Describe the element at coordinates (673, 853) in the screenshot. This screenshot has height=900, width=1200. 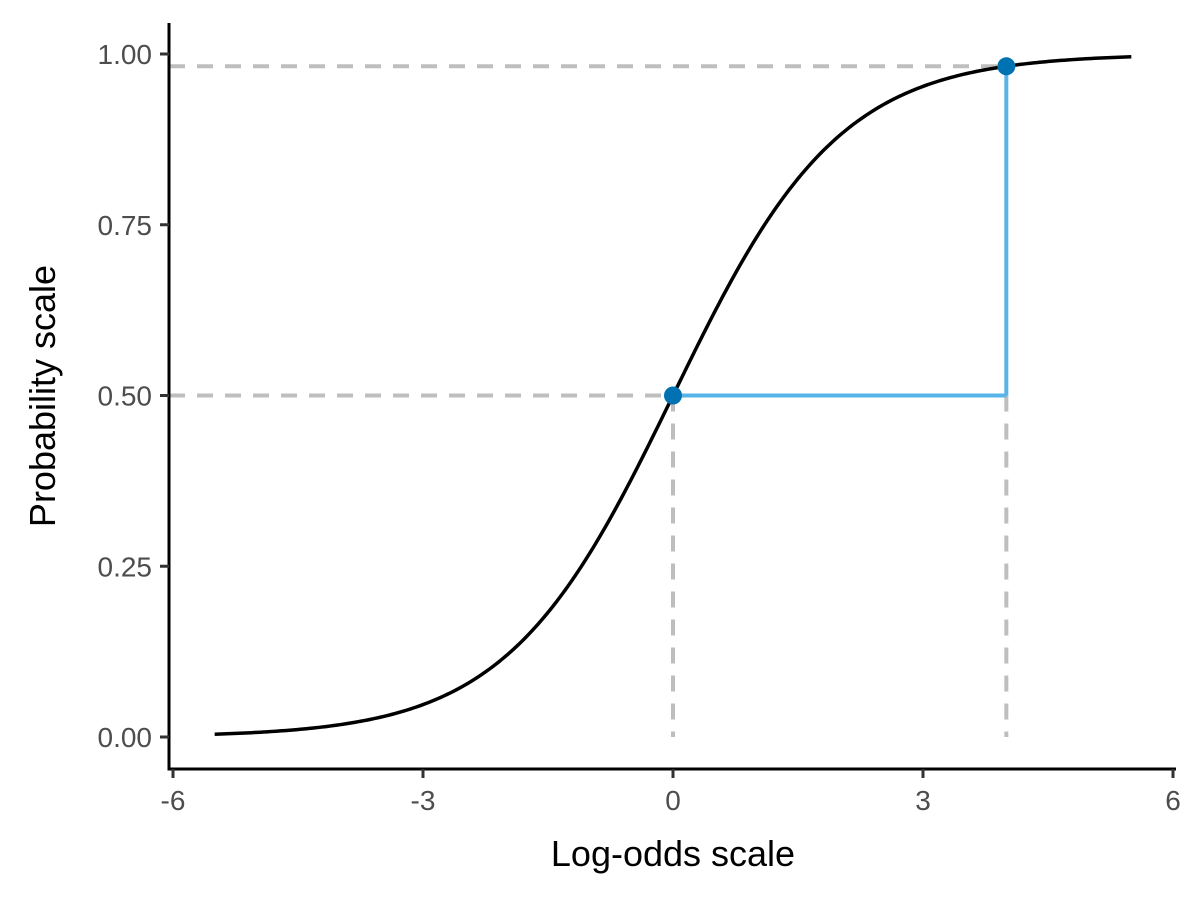
I see `x-axis-title: Log-odds scale` at that location.